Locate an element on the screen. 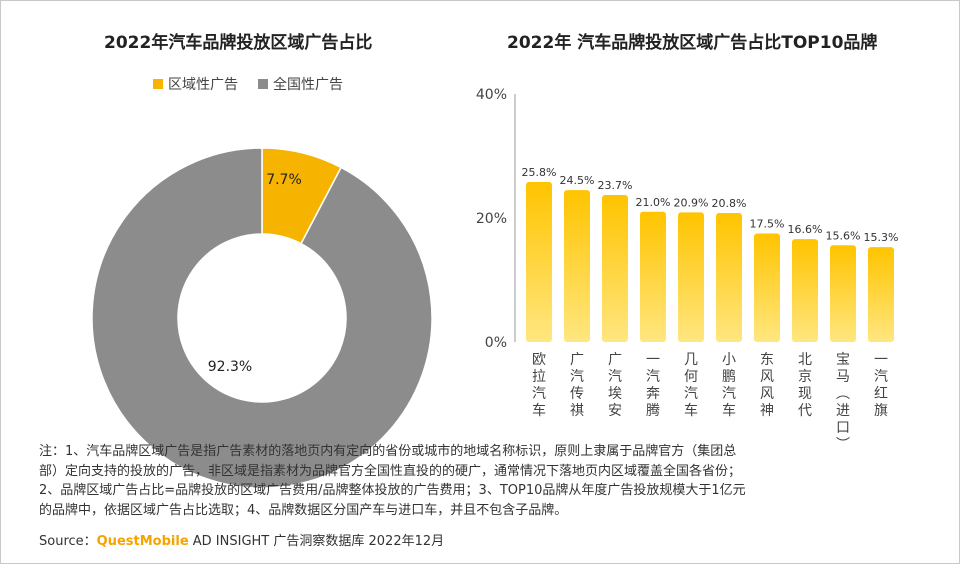 The width and height of the screenshot is (960, 564). bar-value-label: 16.6% is located at coordinates (805, 229).